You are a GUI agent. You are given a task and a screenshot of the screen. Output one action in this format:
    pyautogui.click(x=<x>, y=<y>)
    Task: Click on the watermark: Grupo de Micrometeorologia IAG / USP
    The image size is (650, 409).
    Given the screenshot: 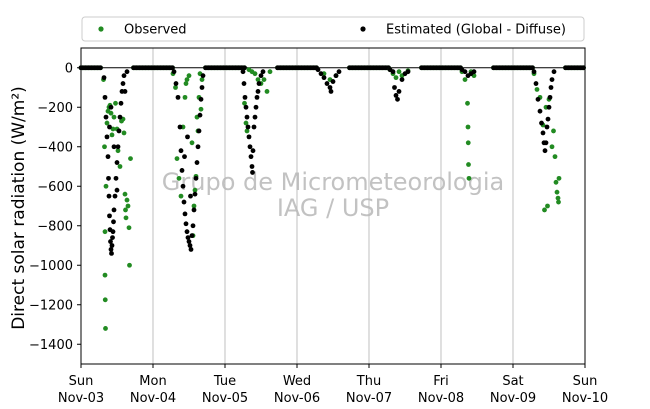 What is the action you would take?
    pyautogui.click(x=333, y=195)
    